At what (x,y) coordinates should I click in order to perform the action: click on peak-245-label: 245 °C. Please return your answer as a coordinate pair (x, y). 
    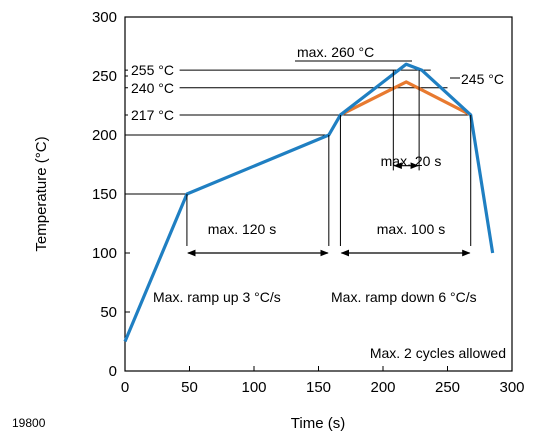
    Looking at the image, I should click on (482, 79).